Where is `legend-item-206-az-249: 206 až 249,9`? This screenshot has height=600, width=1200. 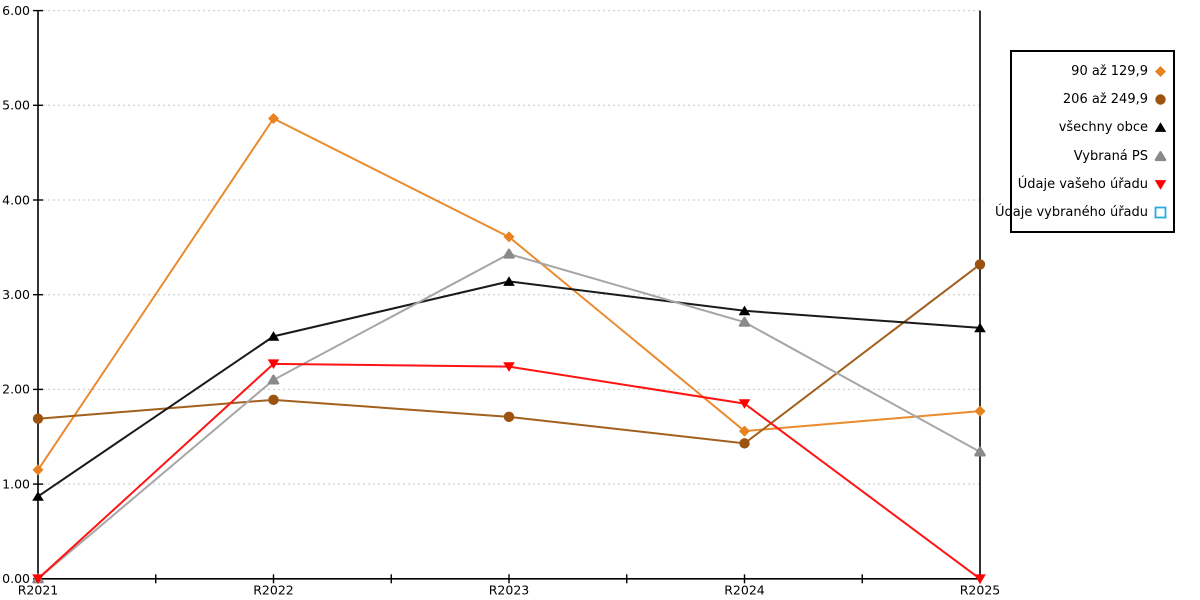 legend-item-206-az-249: 206 až 249,9 is located at coordinates (1092, 99).